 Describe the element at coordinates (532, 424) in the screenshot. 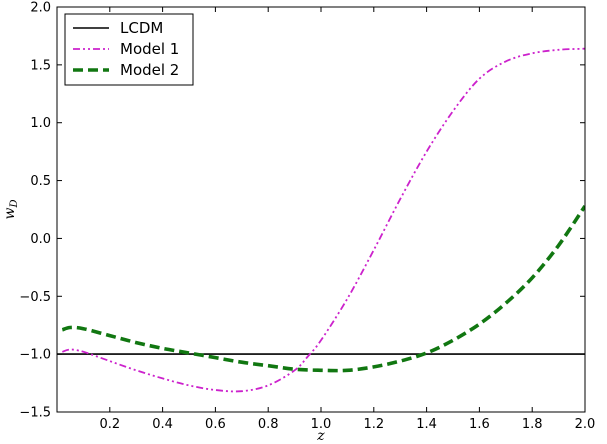

I see `x-tick-label: 1.8` at that location.